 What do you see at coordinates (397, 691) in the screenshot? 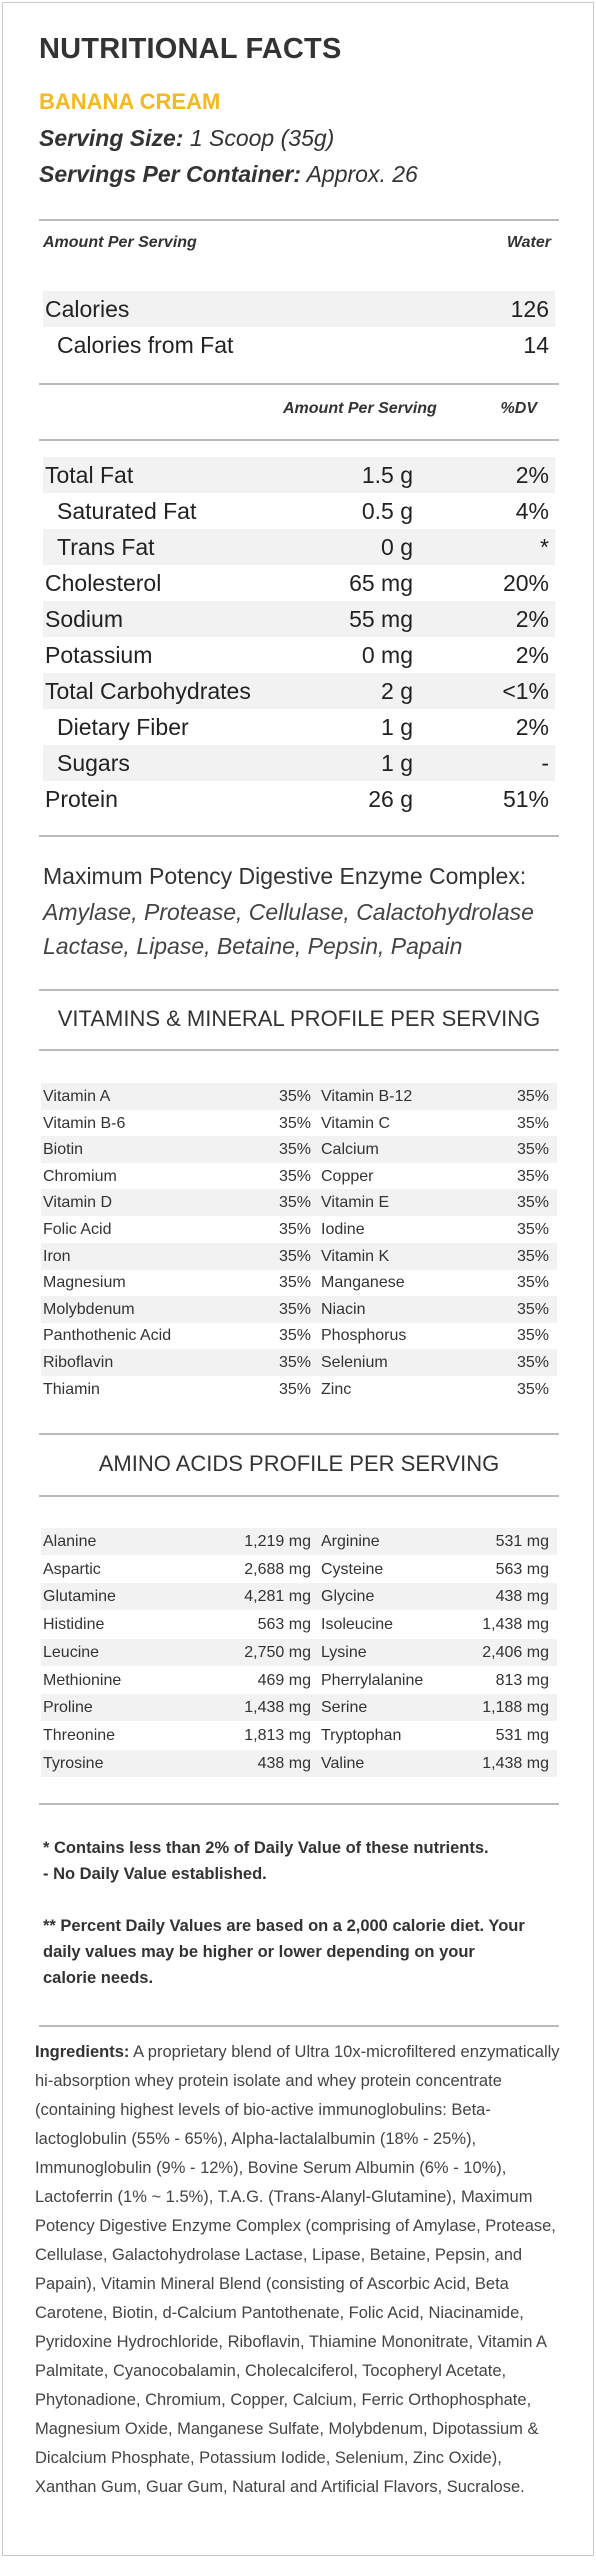
I see `nutrient-amount: 2 g` at bounding box center [397, 691].